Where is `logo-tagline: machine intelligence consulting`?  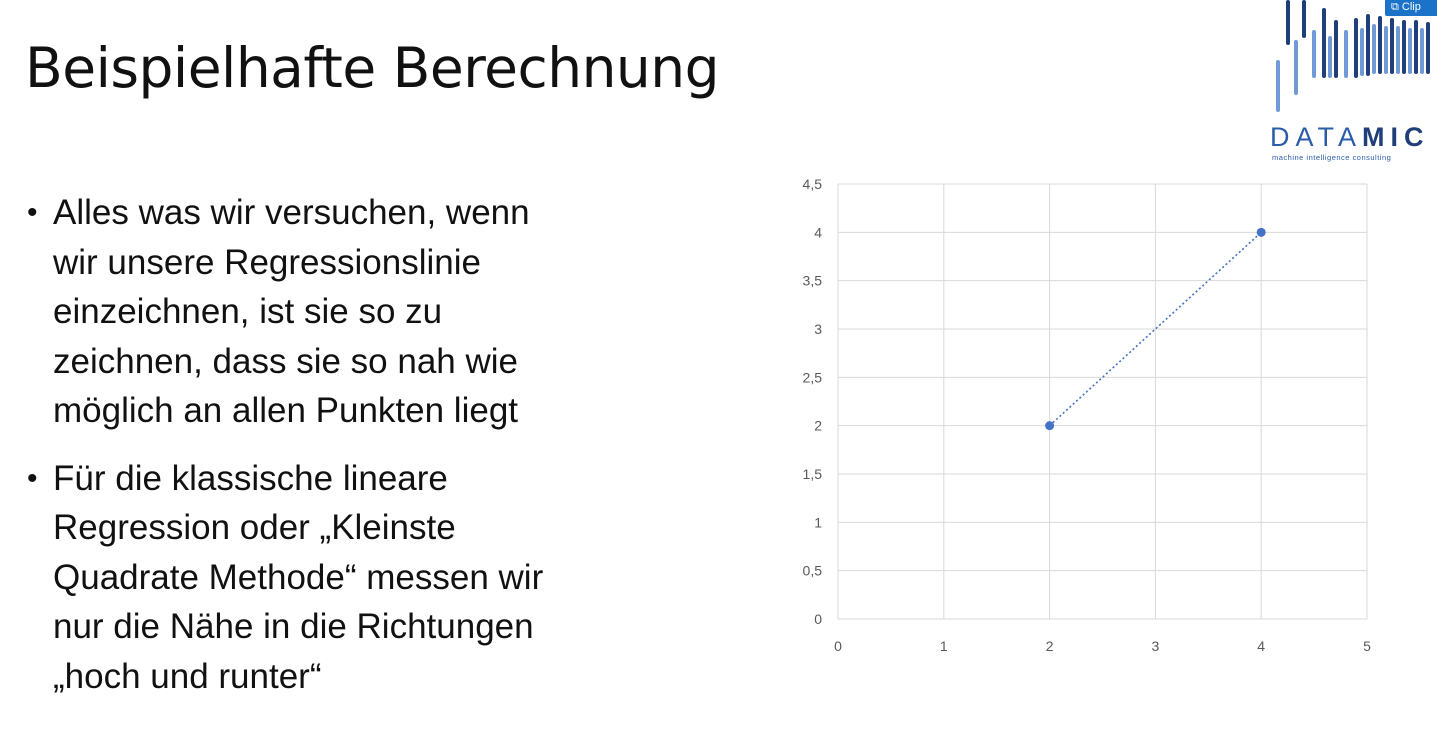 logo-tagline: machine intelligence consulting is located at coordinates (1332, 157).